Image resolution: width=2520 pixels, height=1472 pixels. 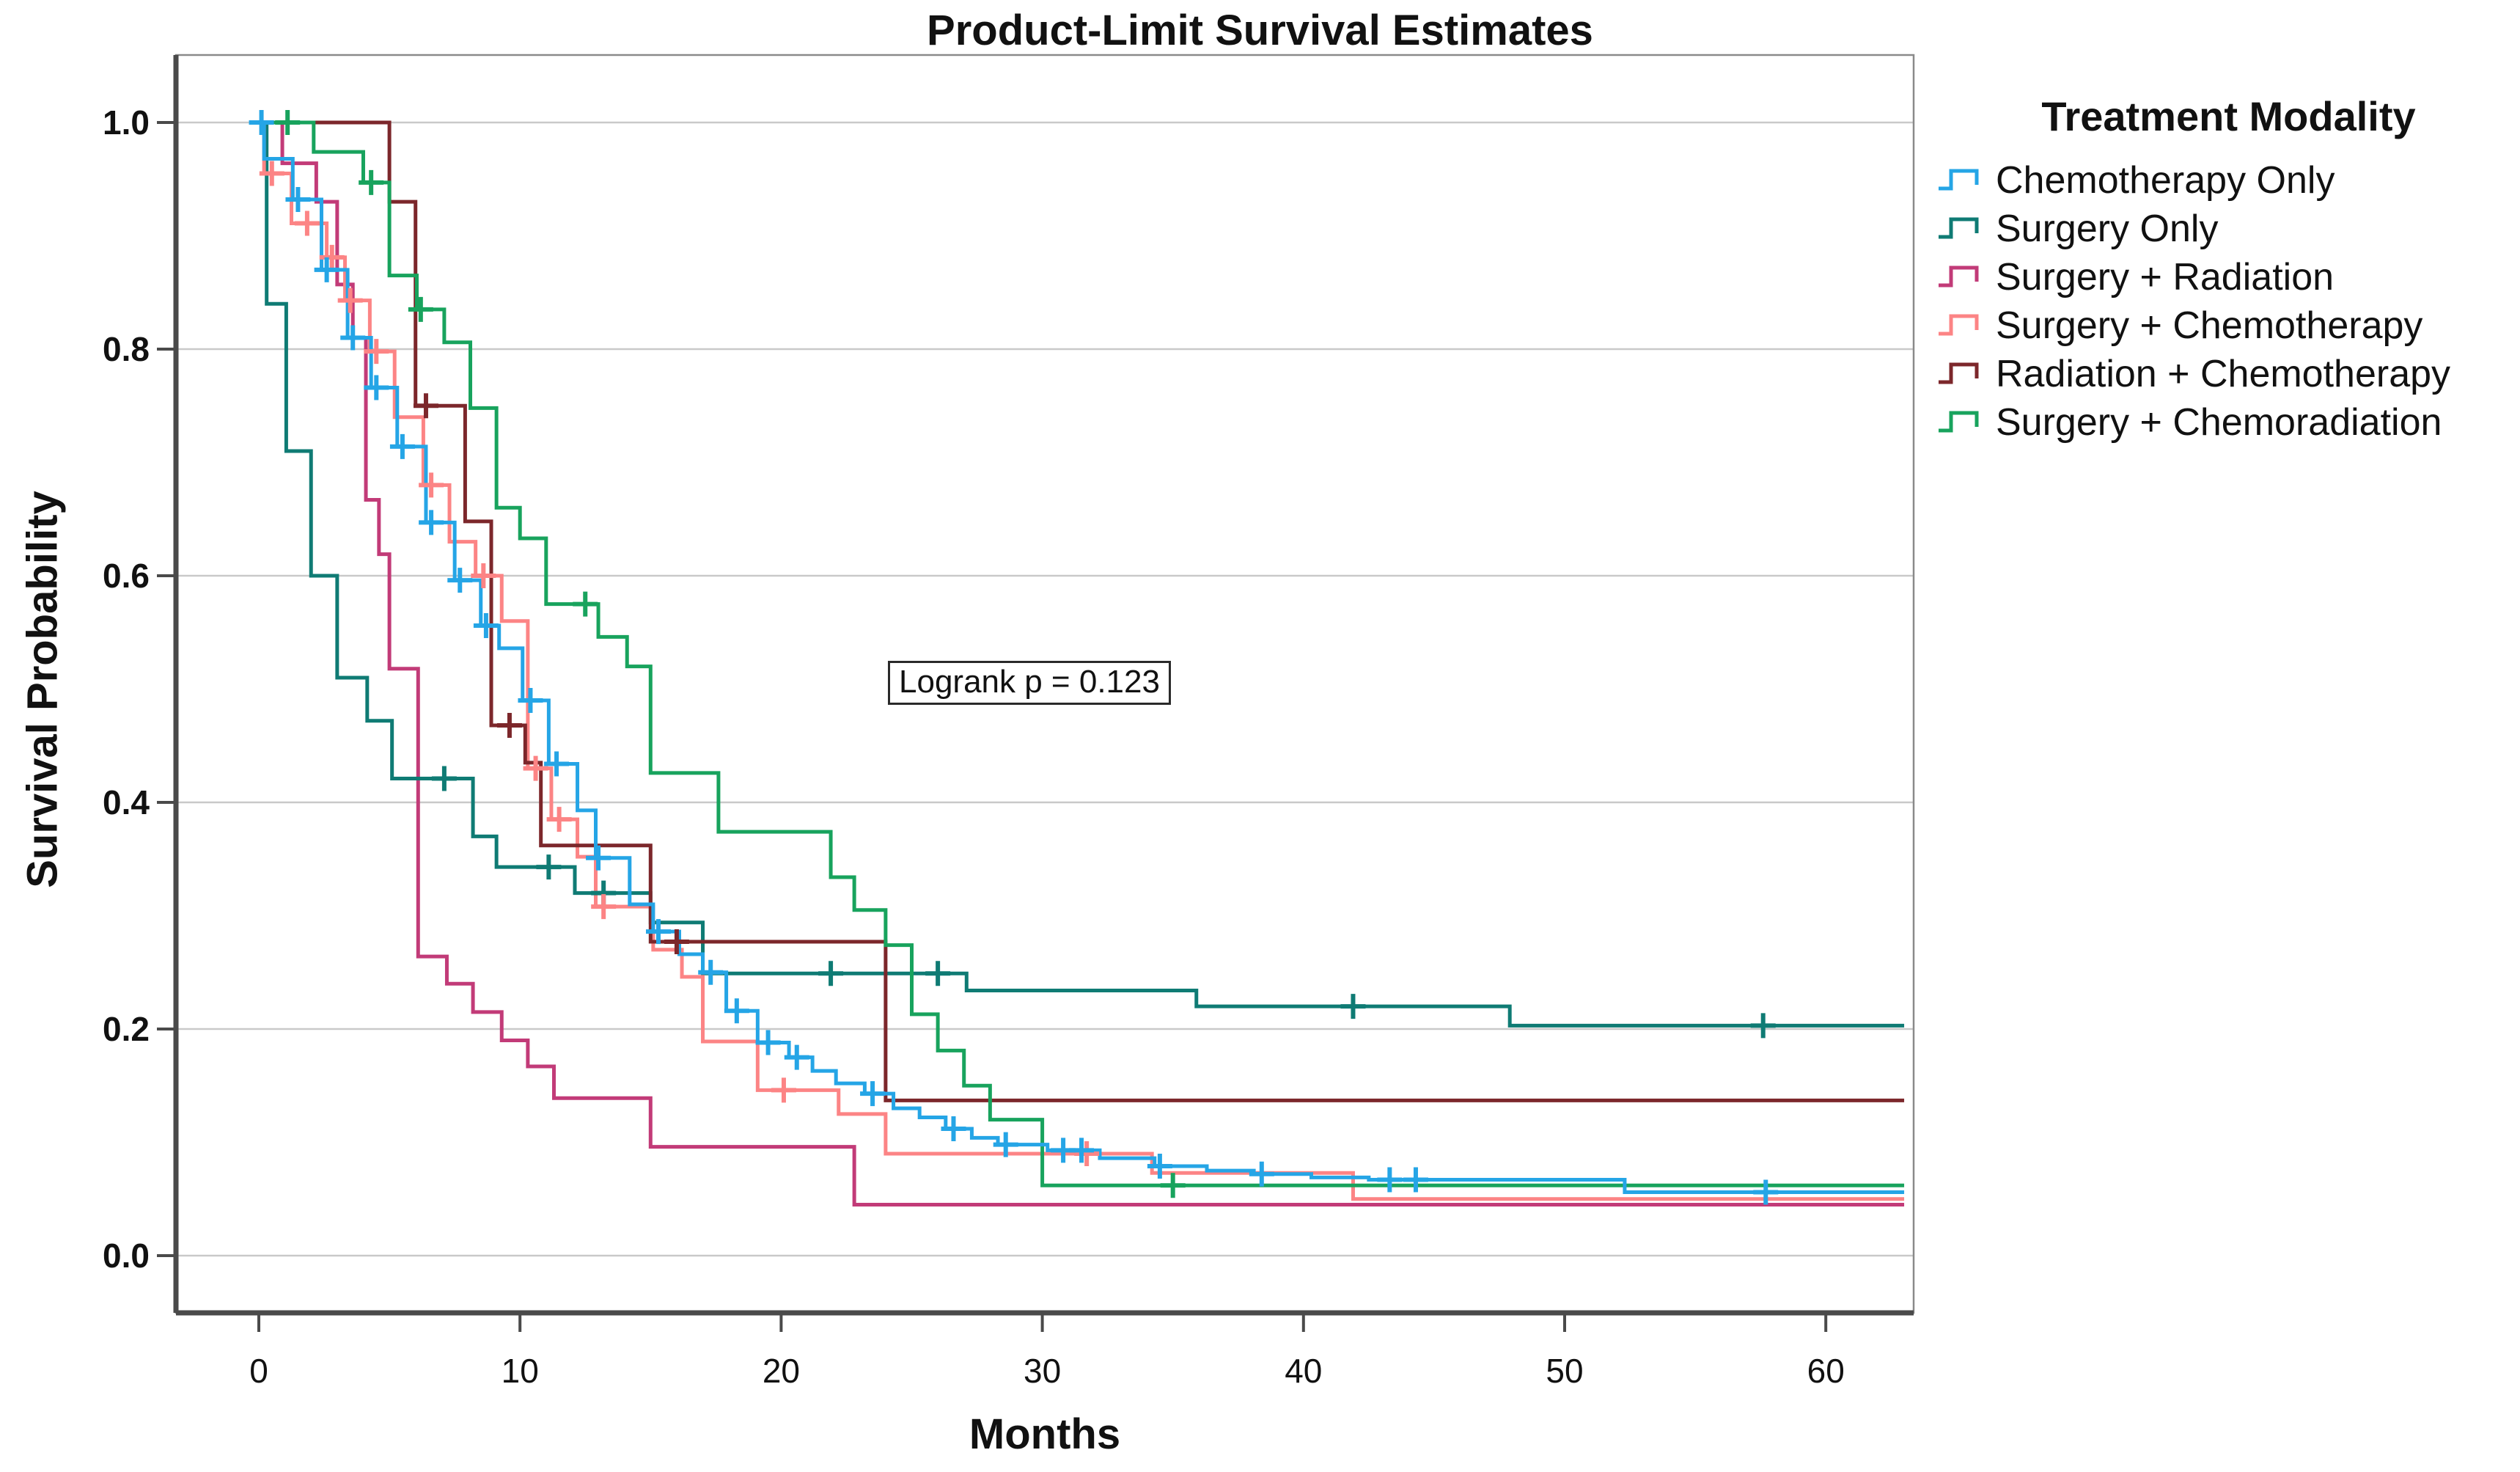 What do you see at coordinates (1826, 1371) in the screenshot?
I see `x-tick-label-60: 60` at bounding box center [1826, 1371].